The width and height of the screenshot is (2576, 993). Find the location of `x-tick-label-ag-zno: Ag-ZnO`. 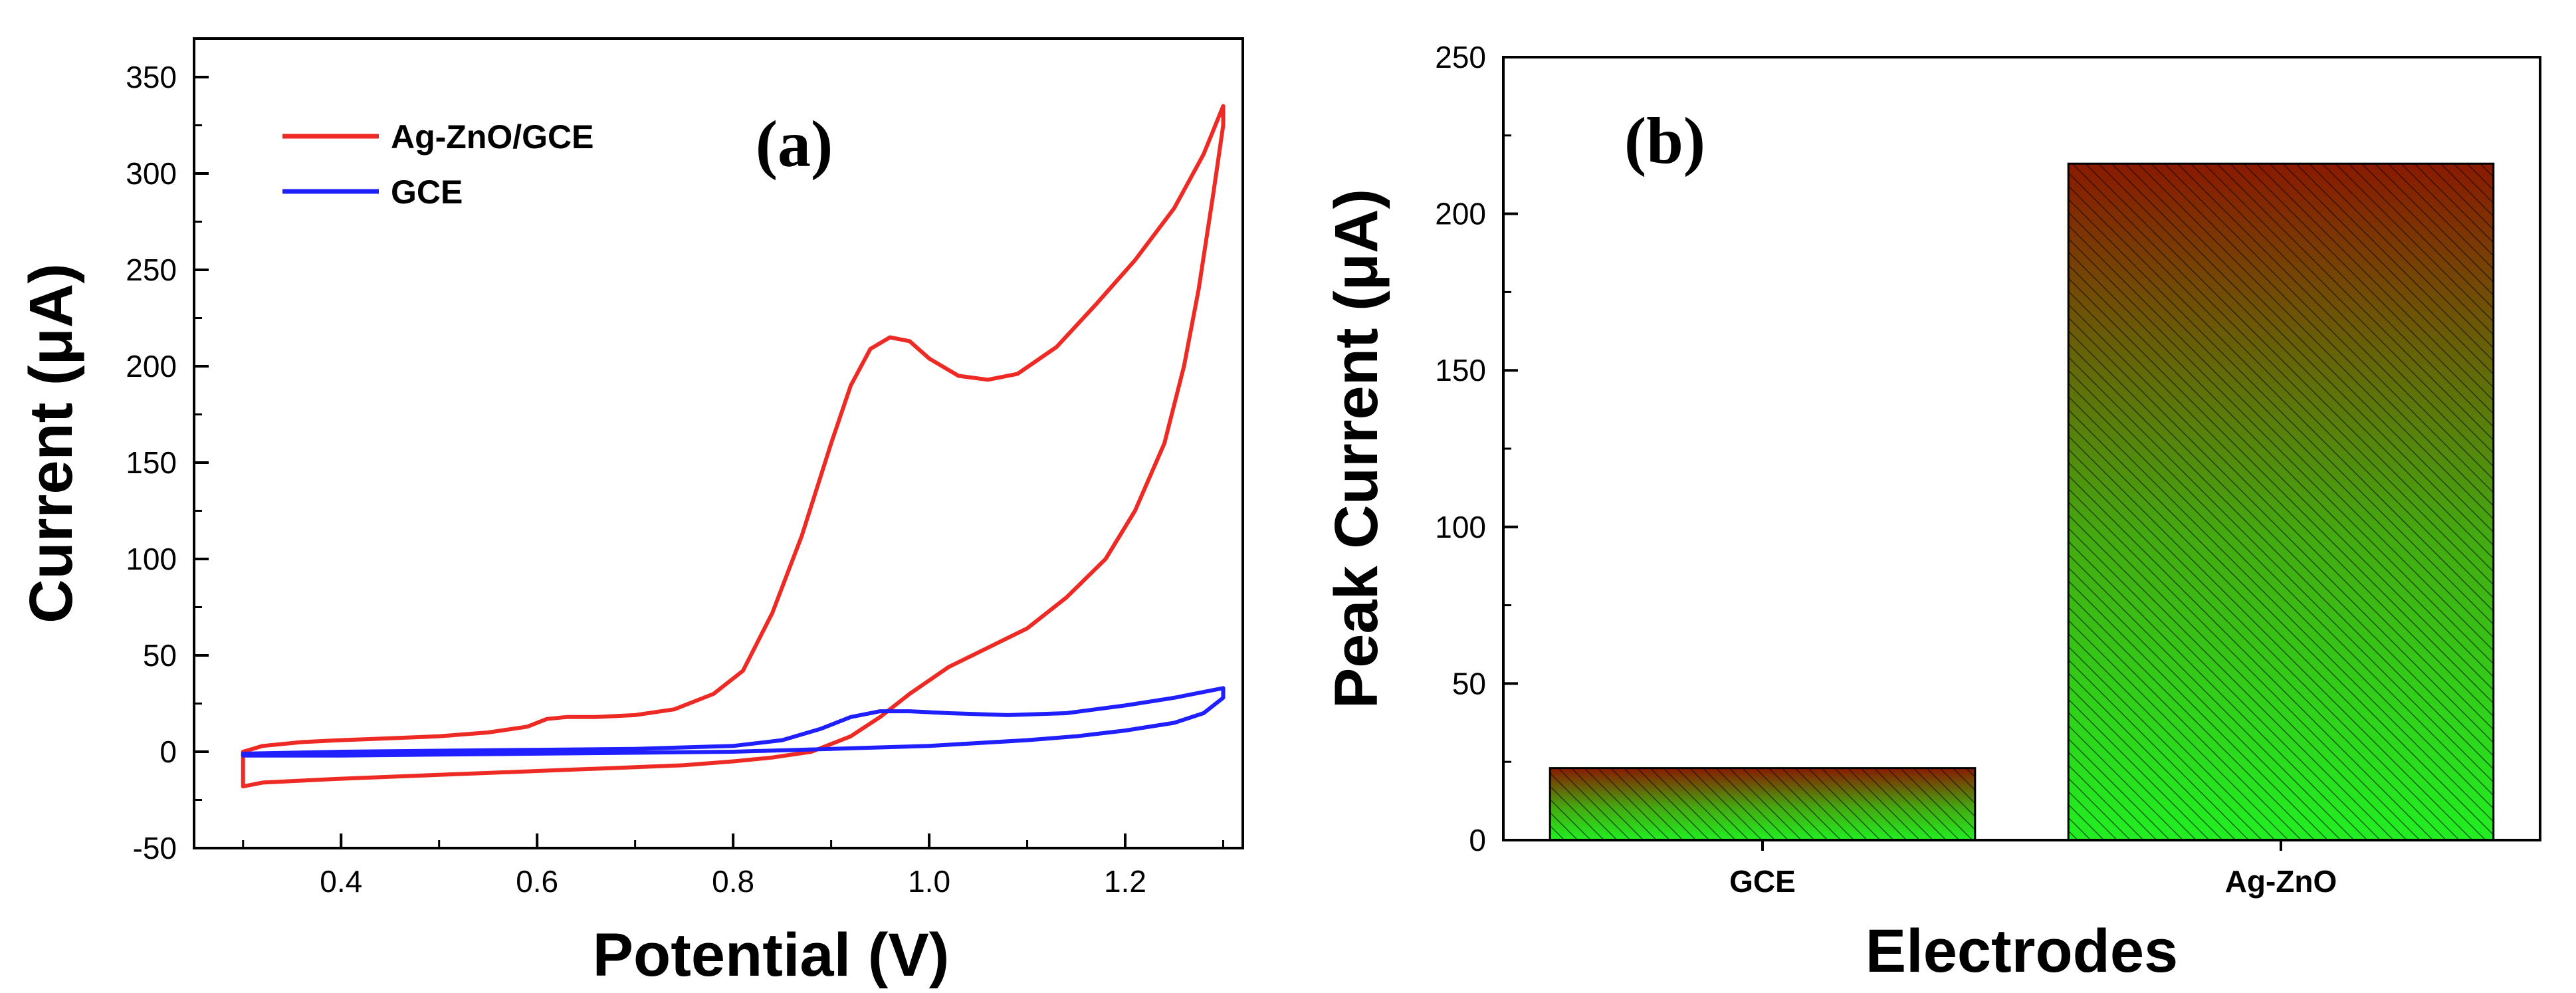

x-tick-label-ag-zno: Ag-ZnO is located at coordinates (2281, 881).